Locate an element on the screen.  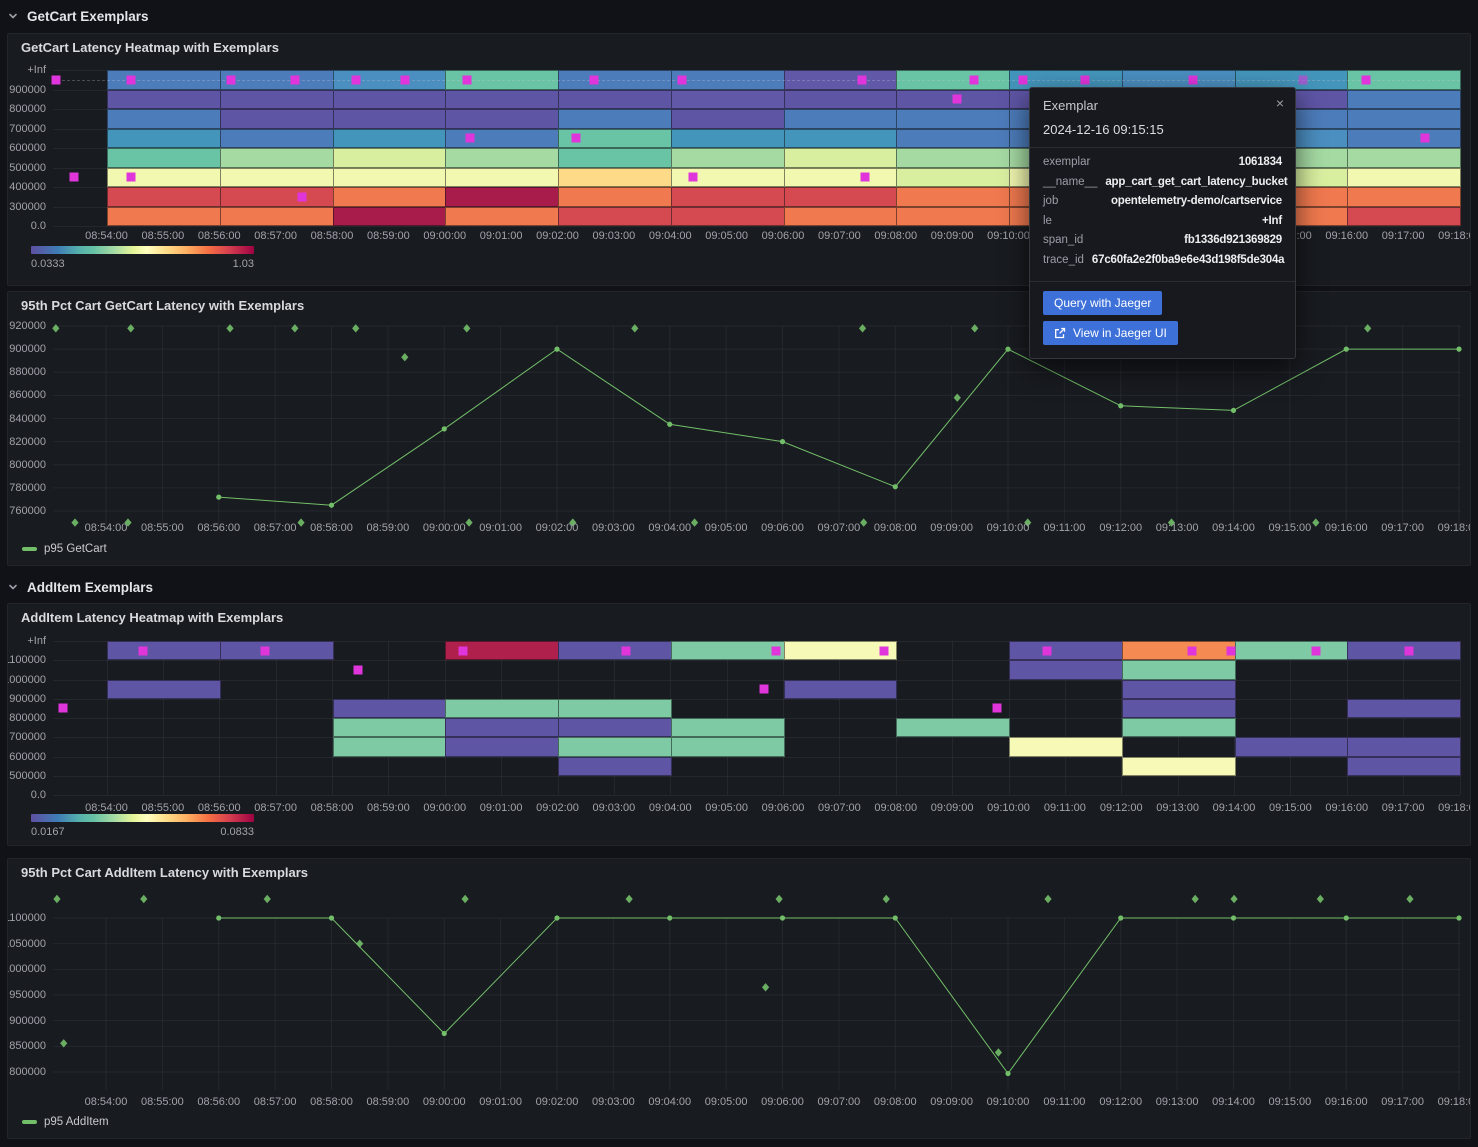
query-with-jaeger-button: Query with Jaeger is located at coordinates (1103, 303).